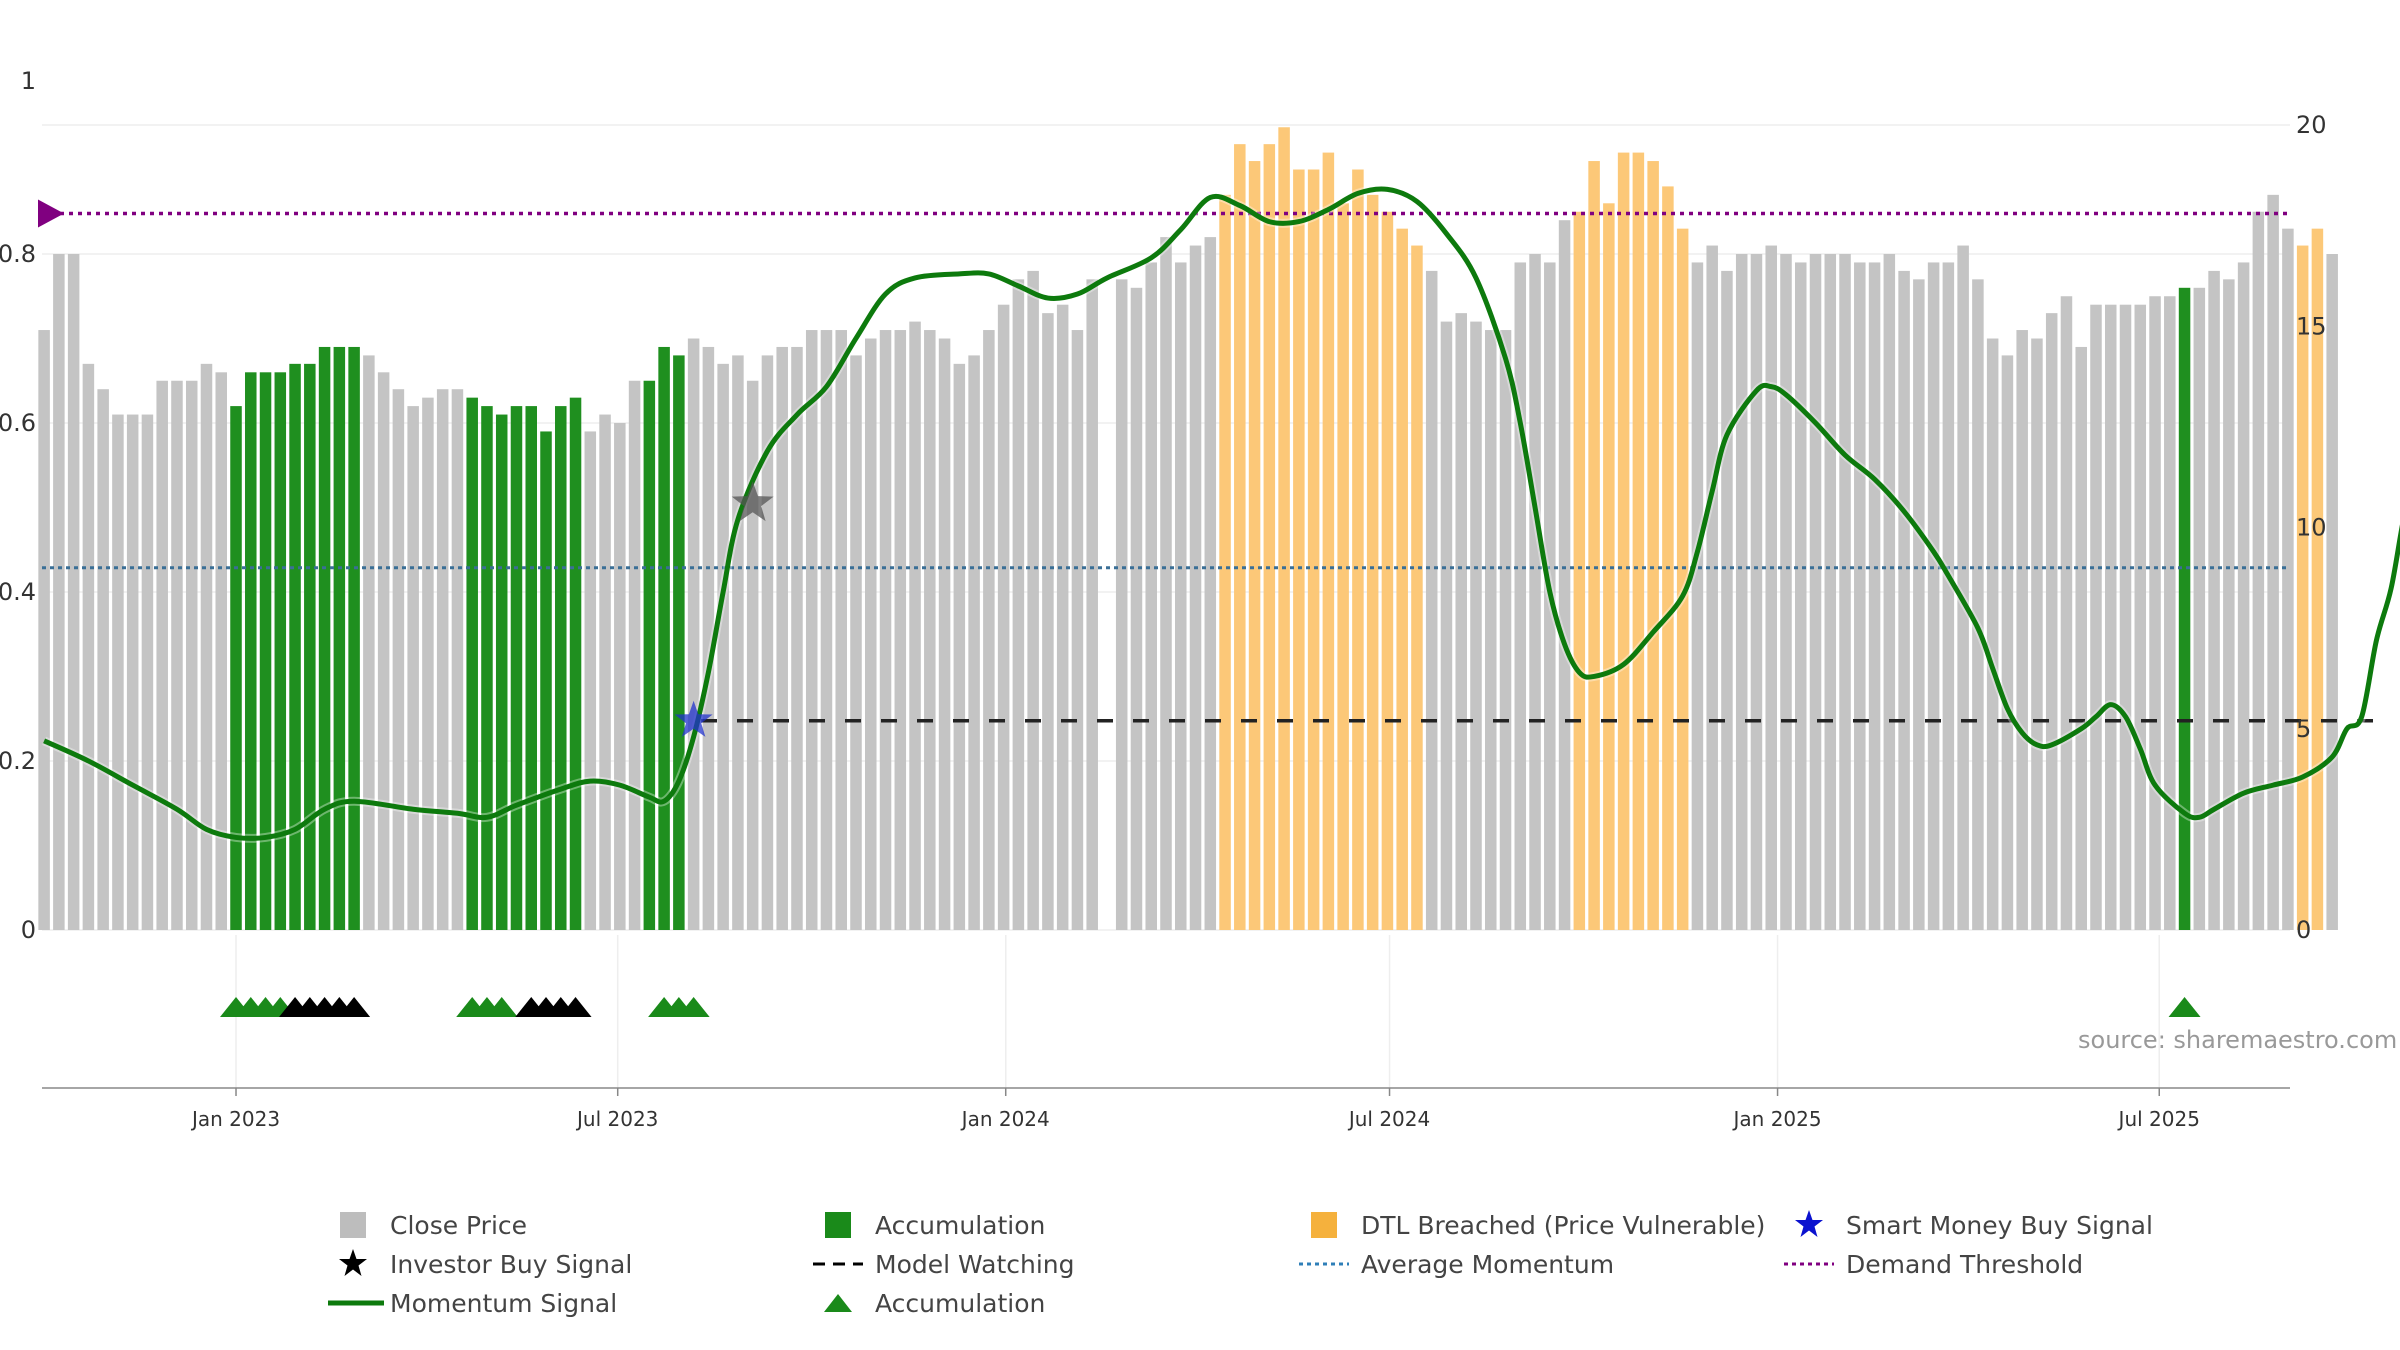 The height and width of the screenshot is (1350, 2400). What do you see at coordinates (356, 1303) in the screenshot?
I see `legend-swatch-solid-green` at bounding box center [356, 1303].